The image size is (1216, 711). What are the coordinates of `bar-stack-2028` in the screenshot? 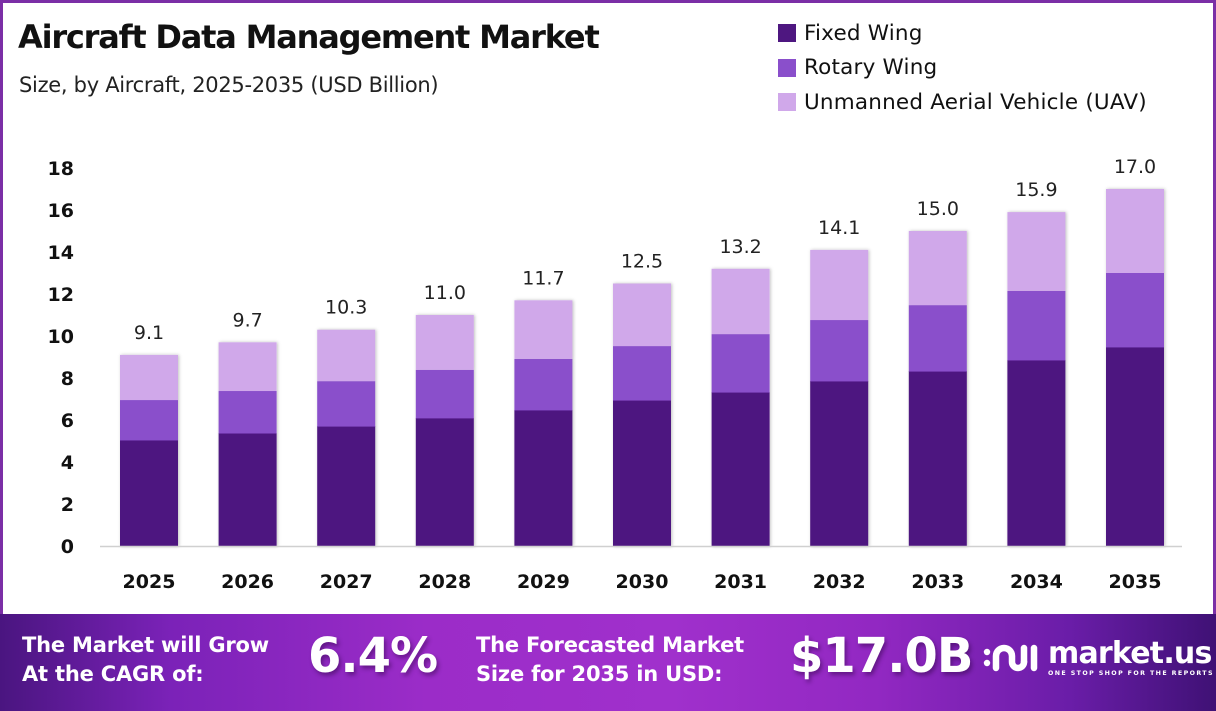 It's located at (444, 431).